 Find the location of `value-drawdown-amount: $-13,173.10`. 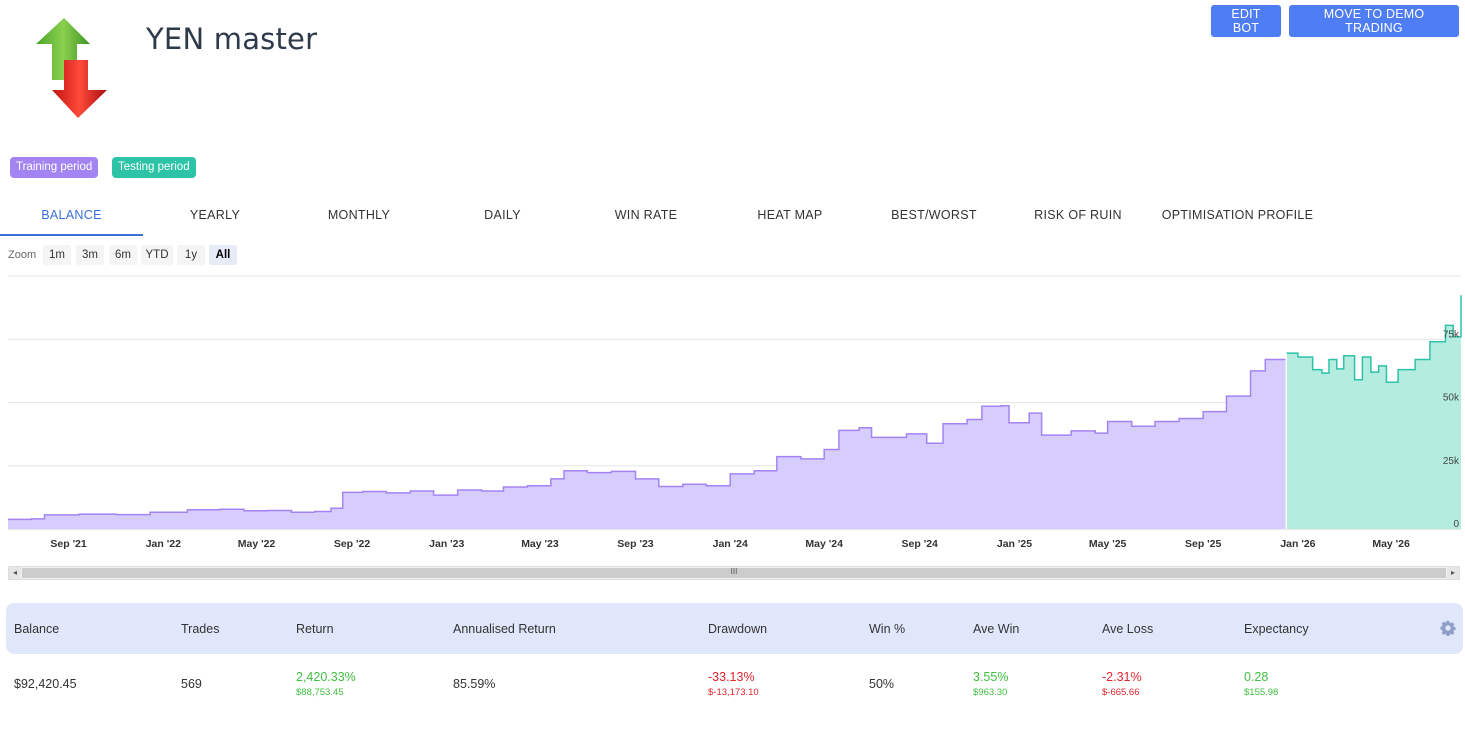

value-drawdown-amount: $-13,173.10 is located at coordinates (733, 692).